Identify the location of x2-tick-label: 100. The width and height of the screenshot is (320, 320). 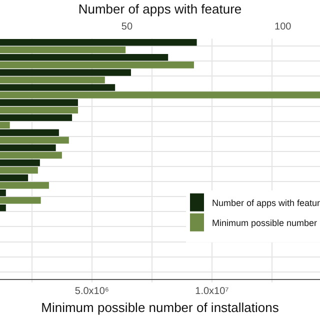
(283, 26).